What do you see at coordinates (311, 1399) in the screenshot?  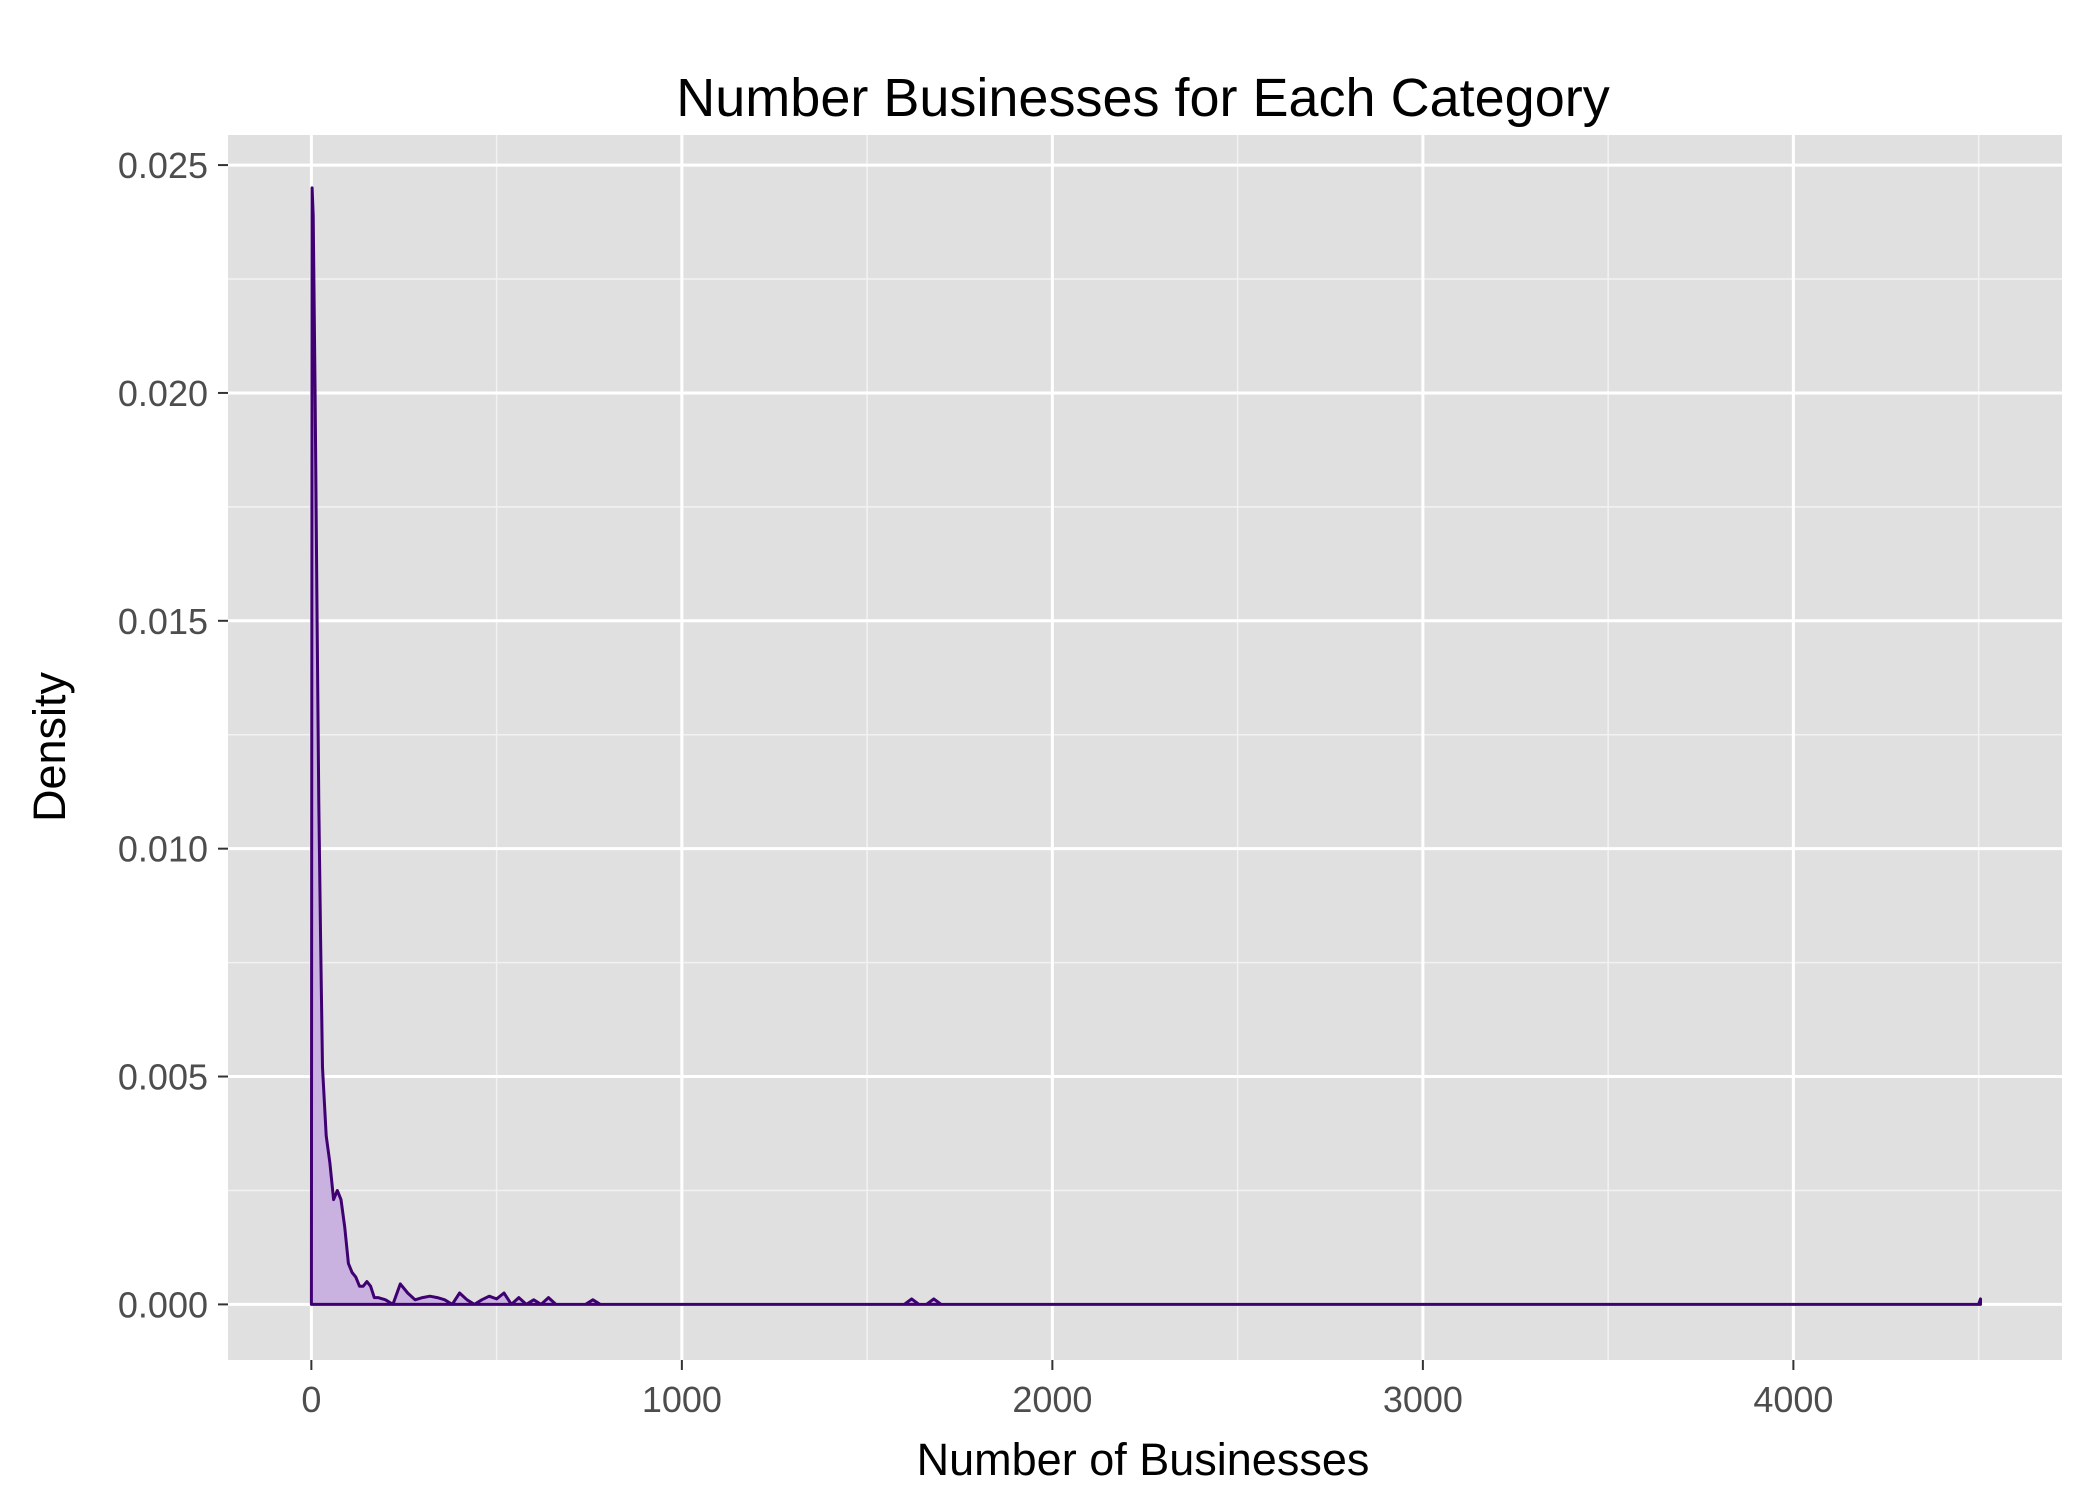 I see `x-tick-label: 0` at bounding box center [311, 1399].